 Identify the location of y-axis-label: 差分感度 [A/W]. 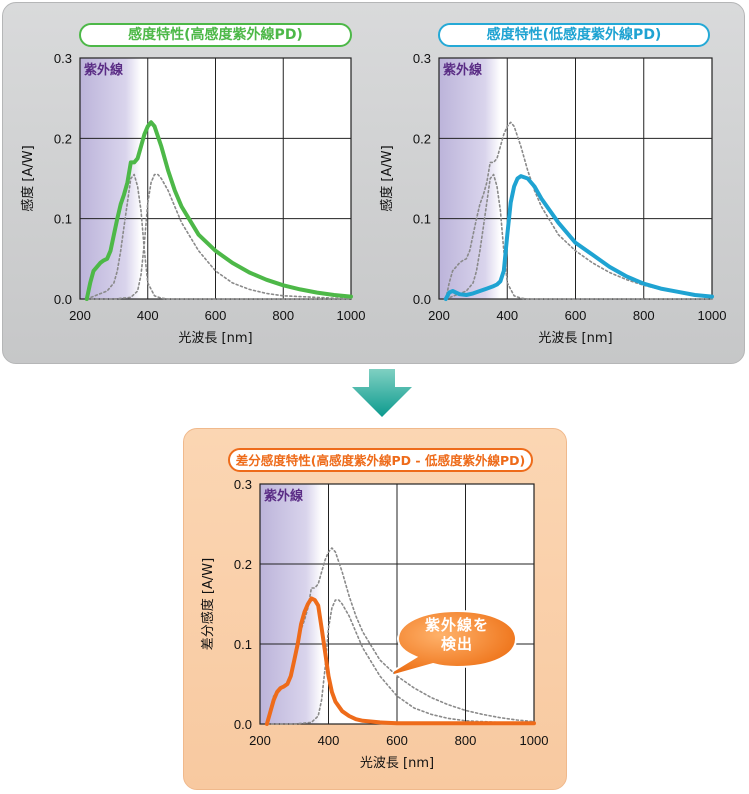
(208, 604).